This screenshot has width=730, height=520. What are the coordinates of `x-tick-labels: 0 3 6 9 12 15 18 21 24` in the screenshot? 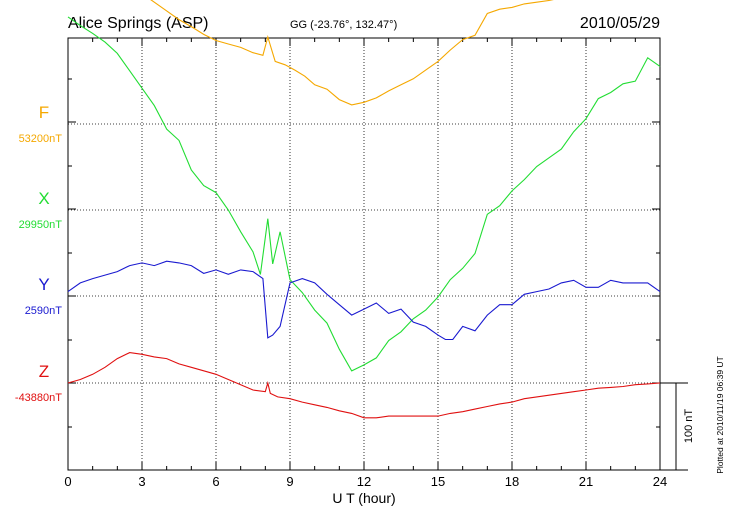 It's located at (365, 481).